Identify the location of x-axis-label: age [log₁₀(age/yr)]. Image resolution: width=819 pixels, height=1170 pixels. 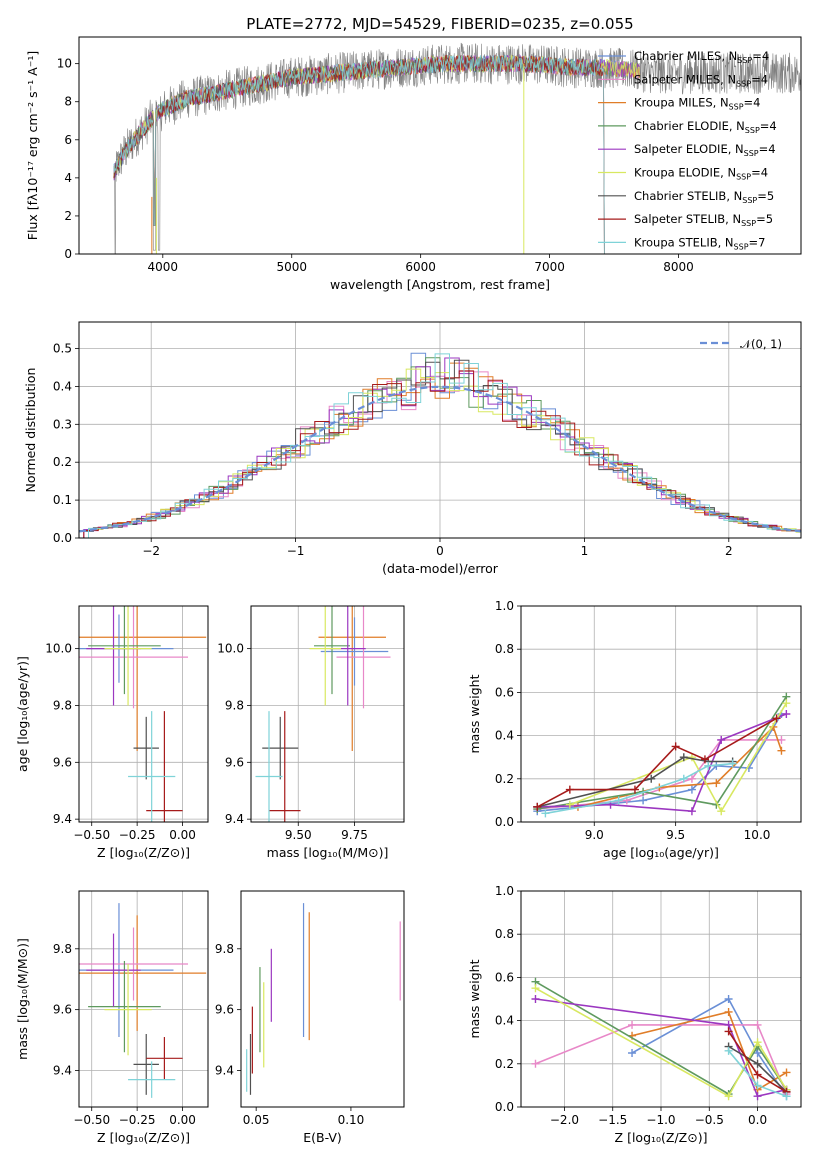
(661, 852).